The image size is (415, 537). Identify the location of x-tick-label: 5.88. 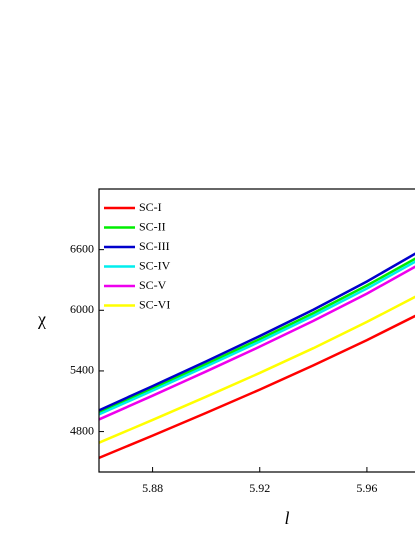
(152, 488).